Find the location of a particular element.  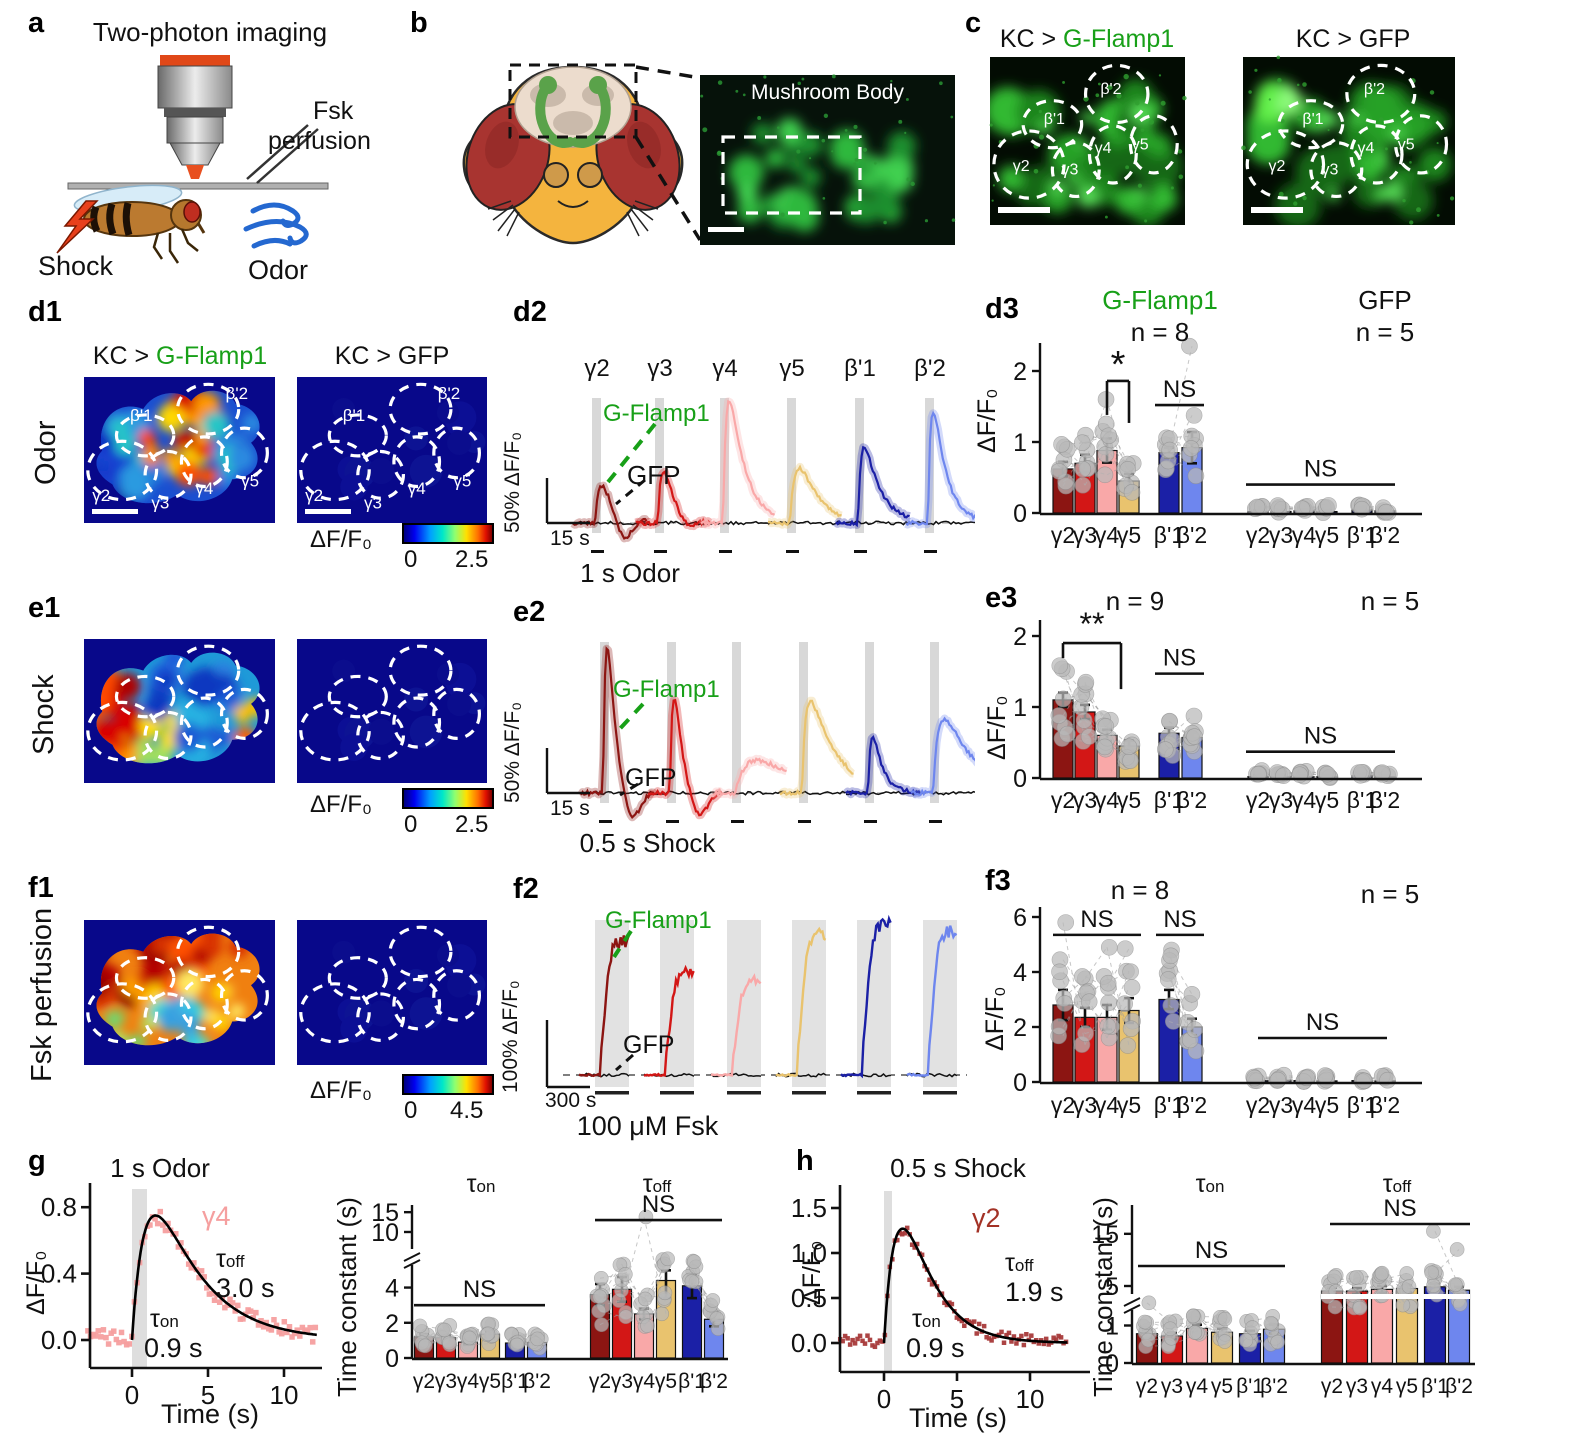

g-tau-on-header: τon is located at coordinates (481, 1184).